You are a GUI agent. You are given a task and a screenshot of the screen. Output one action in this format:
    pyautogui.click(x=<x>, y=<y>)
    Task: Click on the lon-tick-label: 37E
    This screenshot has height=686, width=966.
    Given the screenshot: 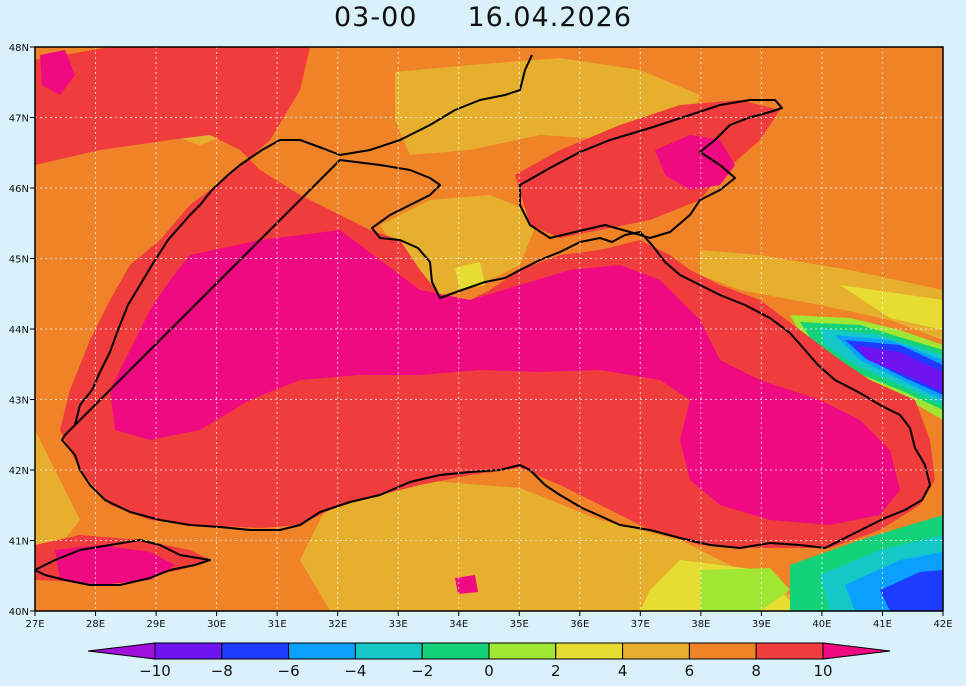 What is the action you would take?
    pyautogui.click(x=640, y=624)
    